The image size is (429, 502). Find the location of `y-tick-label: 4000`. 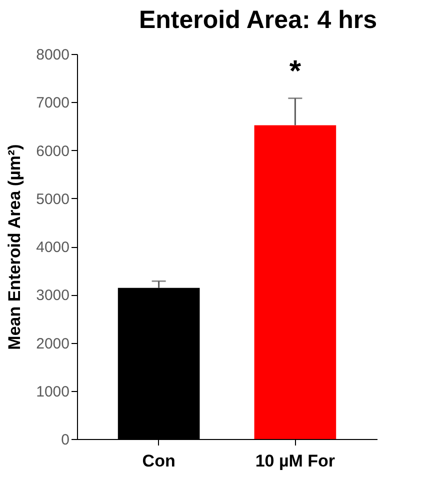

y-tick-label: 4000 is located at coordinates (53, 247).